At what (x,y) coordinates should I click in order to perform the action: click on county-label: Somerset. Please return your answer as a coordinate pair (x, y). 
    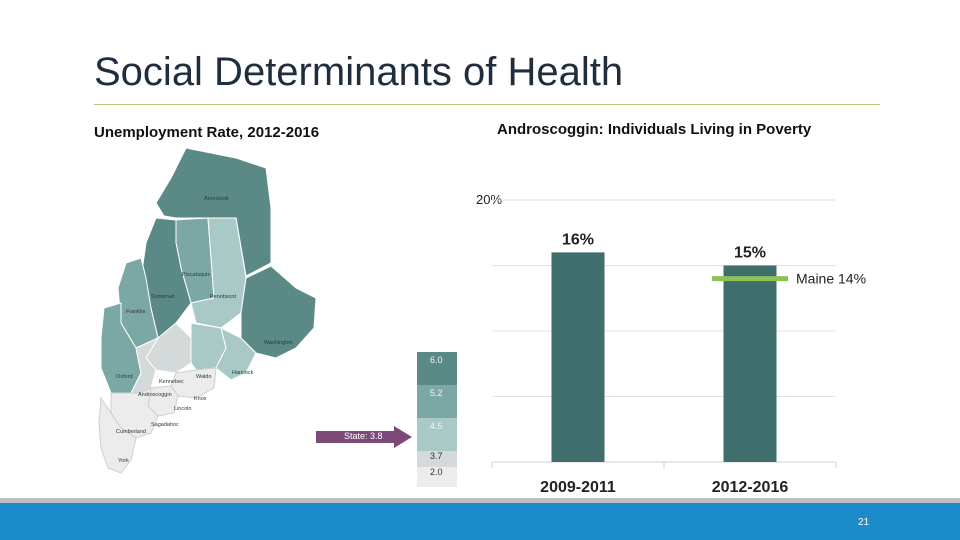
    Looking at the image, I should click on (163, 297).